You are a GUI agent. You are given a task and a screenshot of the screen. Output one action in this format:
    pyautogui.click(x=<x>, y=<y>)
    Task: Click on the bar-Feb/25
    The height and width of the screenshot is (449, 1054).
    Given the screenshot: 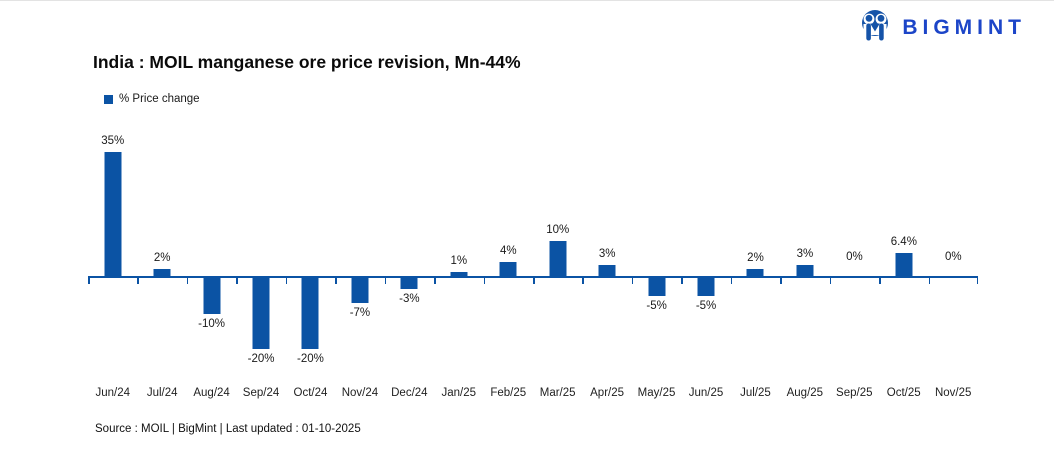 What is the action you would take?
    pyautogui.click(x=508, y=268)
    